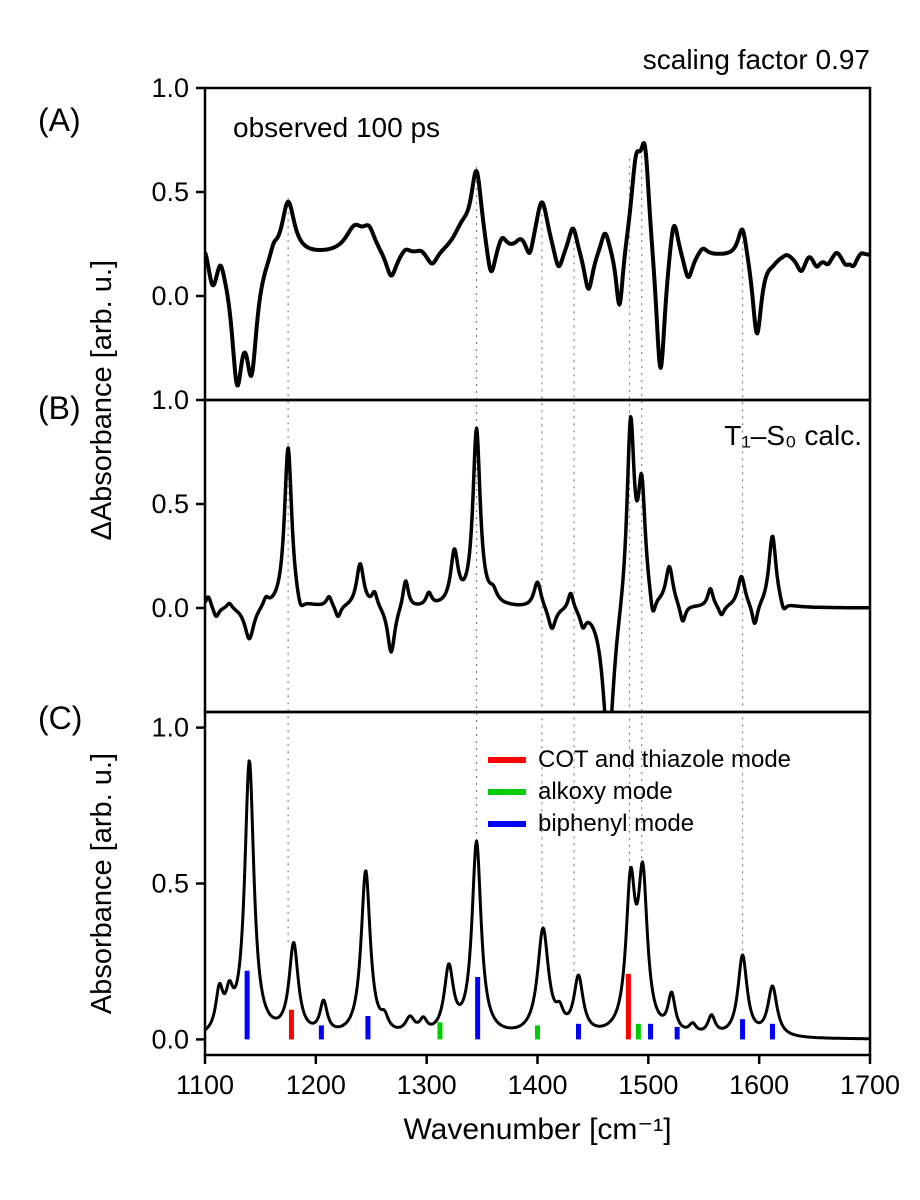 The image size is (920, 1200). I want to click on legend-item: COT and thiazole mode, so click(639, 760).